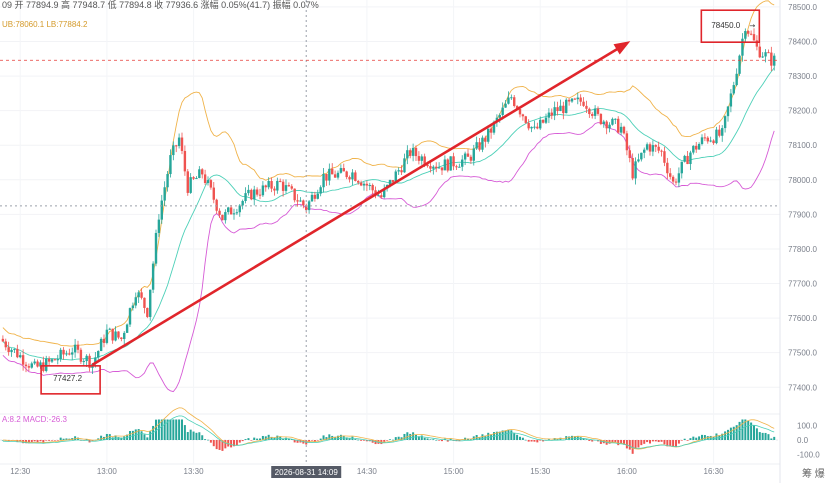 The height and width of the screenshot is (483, 830). I want to click on x-tick-label: 15:00, so click(454, 471).